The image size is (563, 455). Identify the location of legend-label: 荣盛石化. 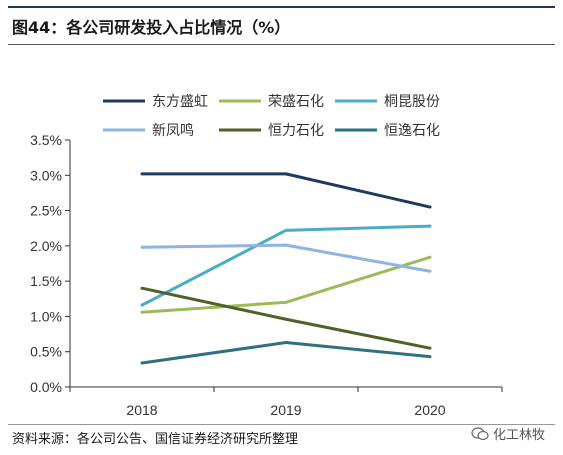
(296, 102).